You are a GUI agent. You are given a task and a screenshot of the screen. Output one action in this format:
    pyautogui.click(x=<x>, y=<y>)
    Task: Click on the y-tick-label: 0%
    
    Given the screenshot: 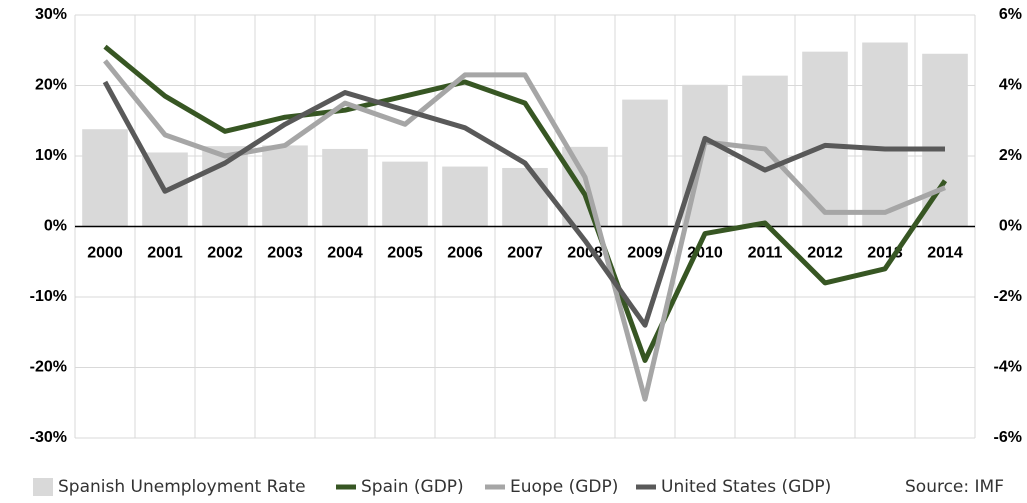 What is the action you would take?
    pyautogui.click(x=55, y=226)
    